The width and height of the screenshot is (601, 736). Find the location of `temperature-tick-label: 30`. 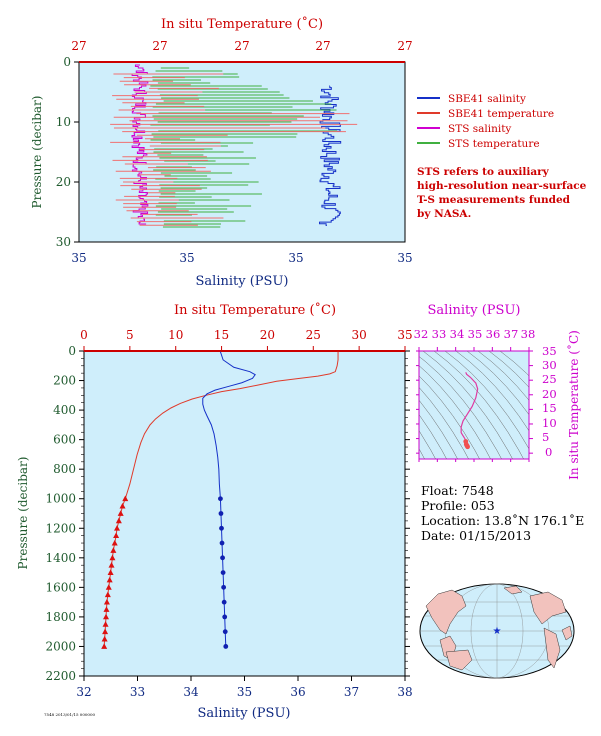

temperature-tick-label: 30 is located at coordinates (359, 335).